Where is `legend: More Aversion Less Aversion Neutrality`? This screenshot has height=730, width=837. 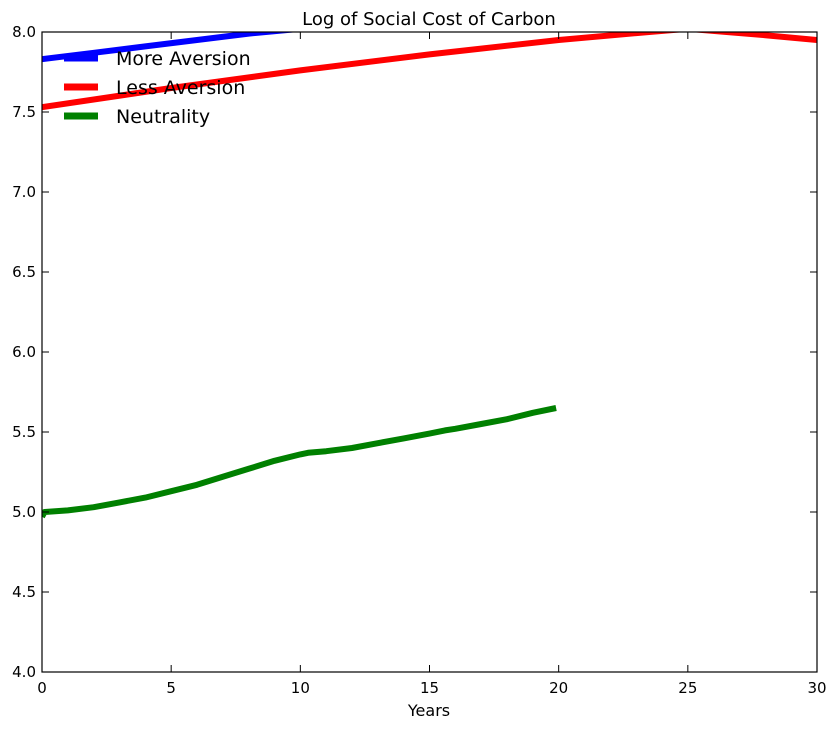 legend: More Aversion Less Aversion Neutrality is located at coordinates (157, 88).